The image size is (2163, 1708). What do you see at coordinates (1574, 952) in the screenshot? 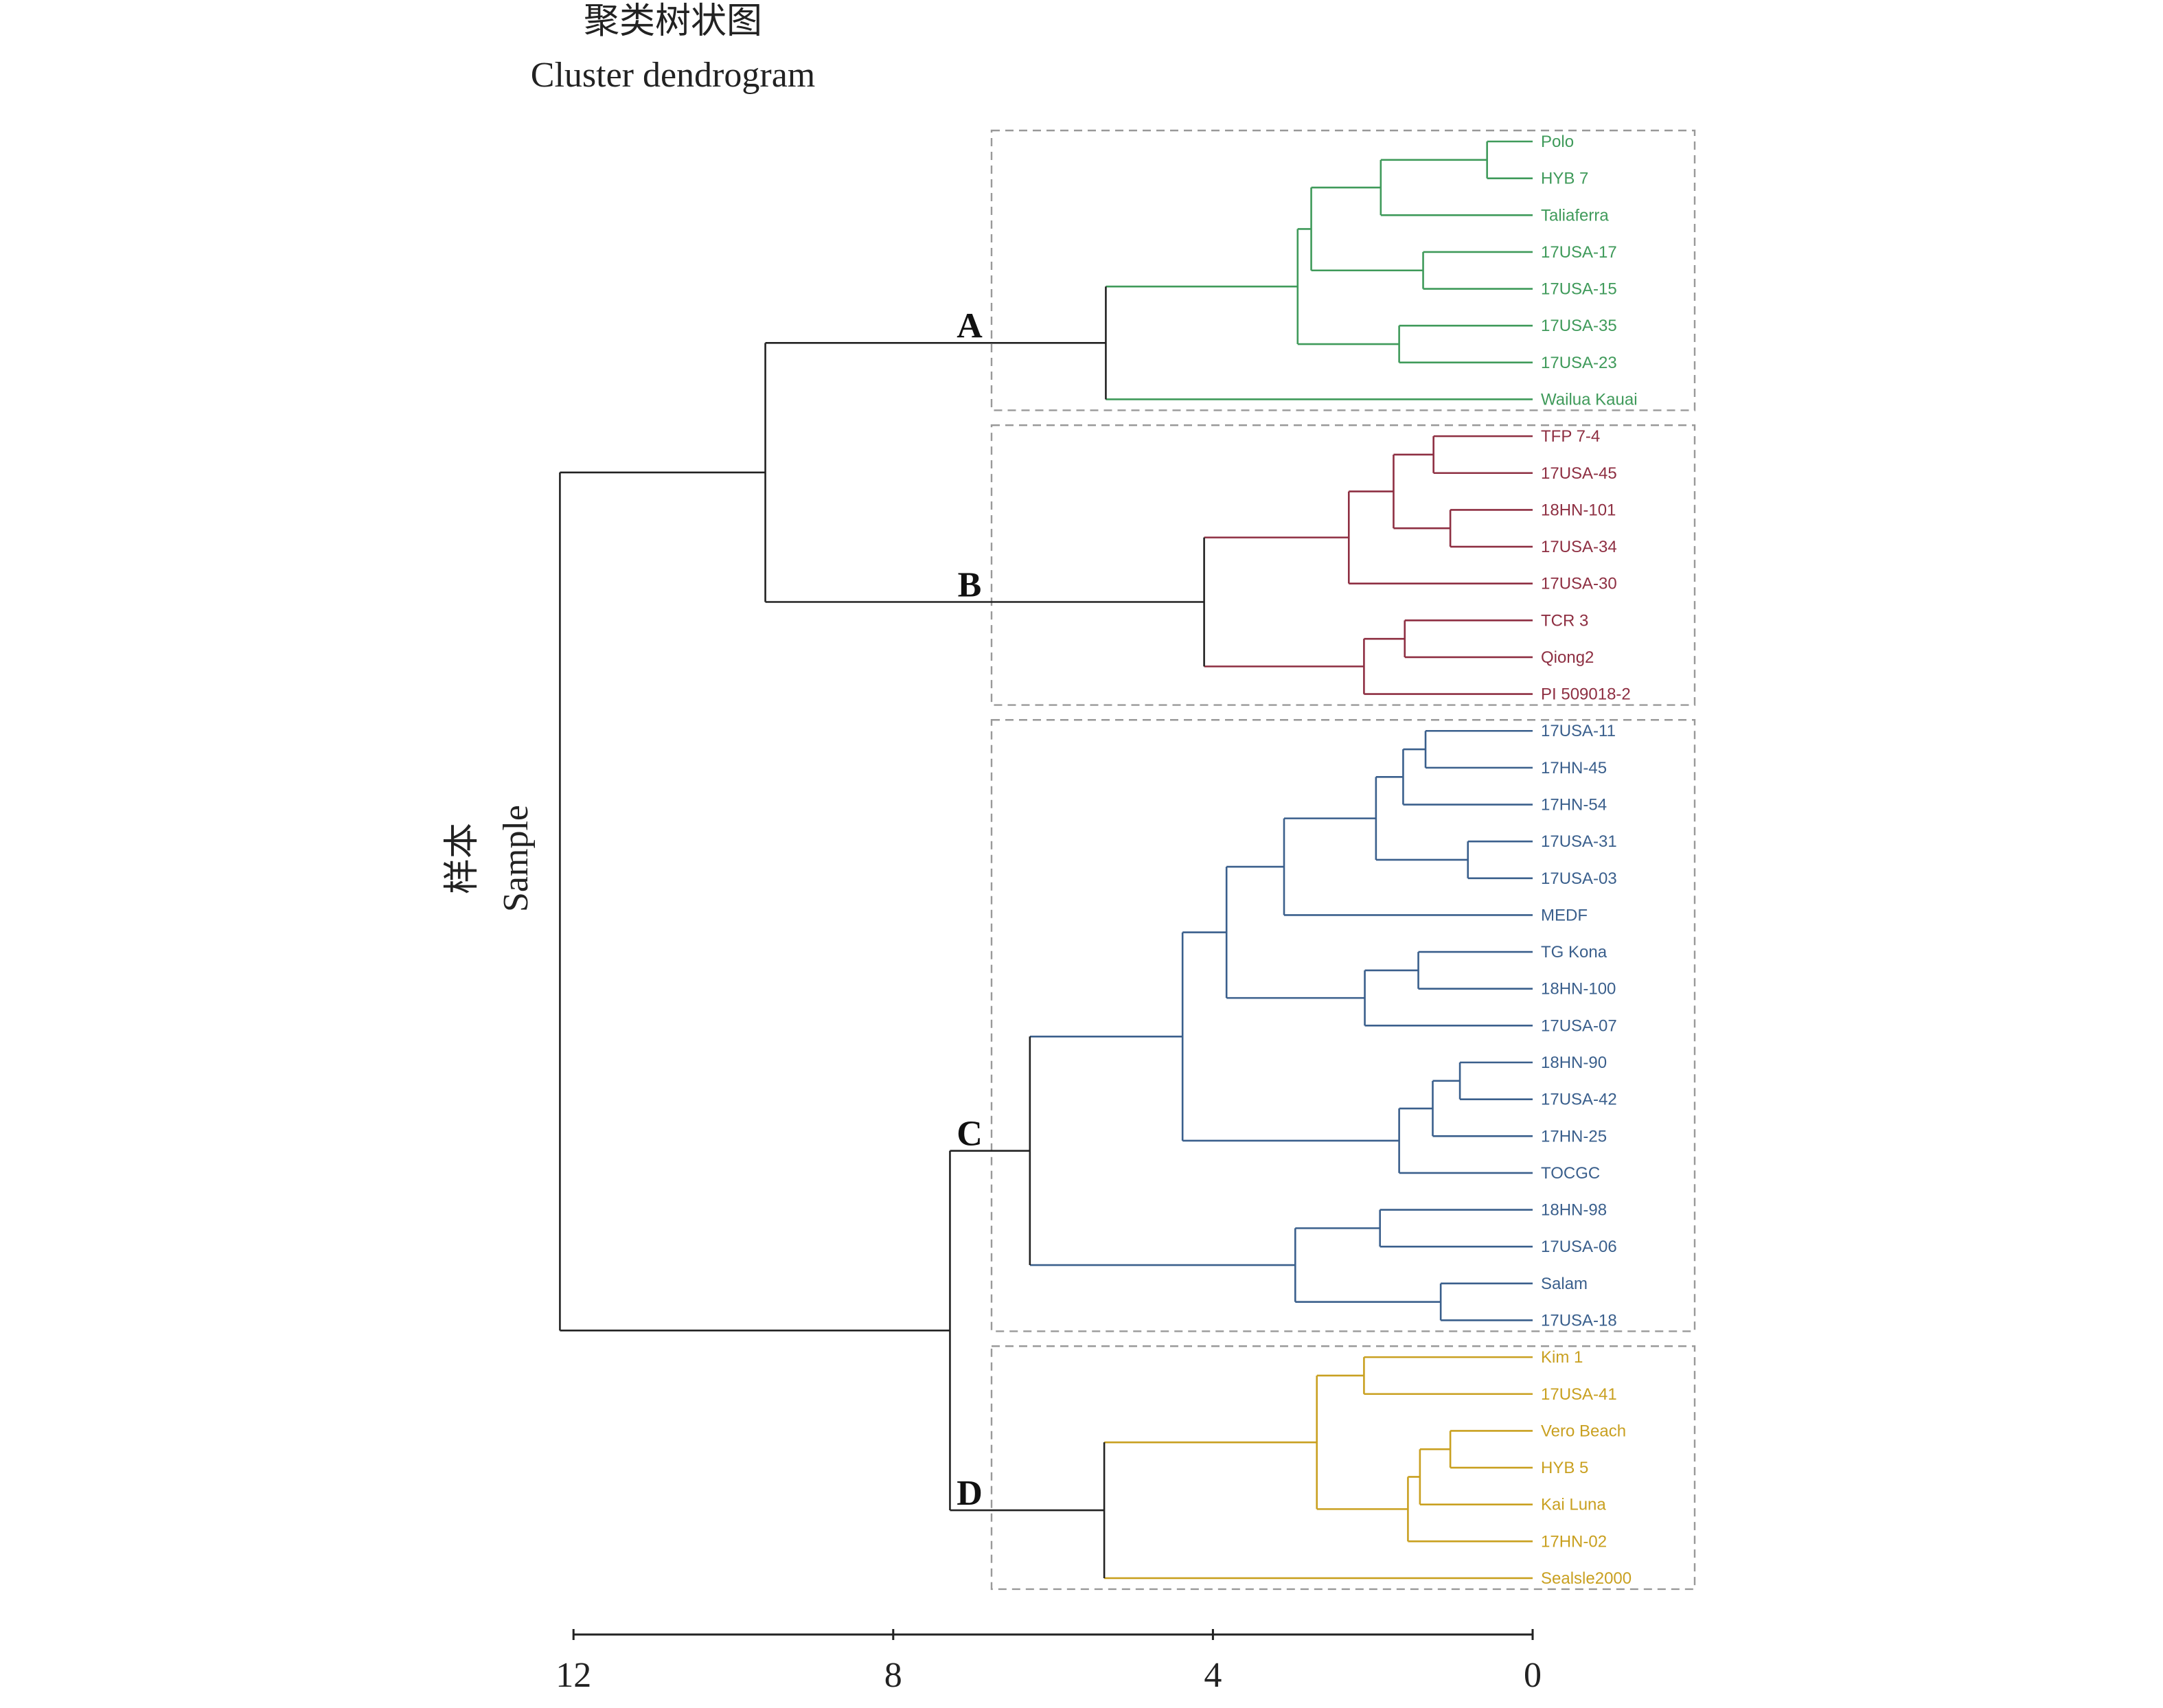
I see `leaf-label: TG Kona` at bounding box center [1574, 952].